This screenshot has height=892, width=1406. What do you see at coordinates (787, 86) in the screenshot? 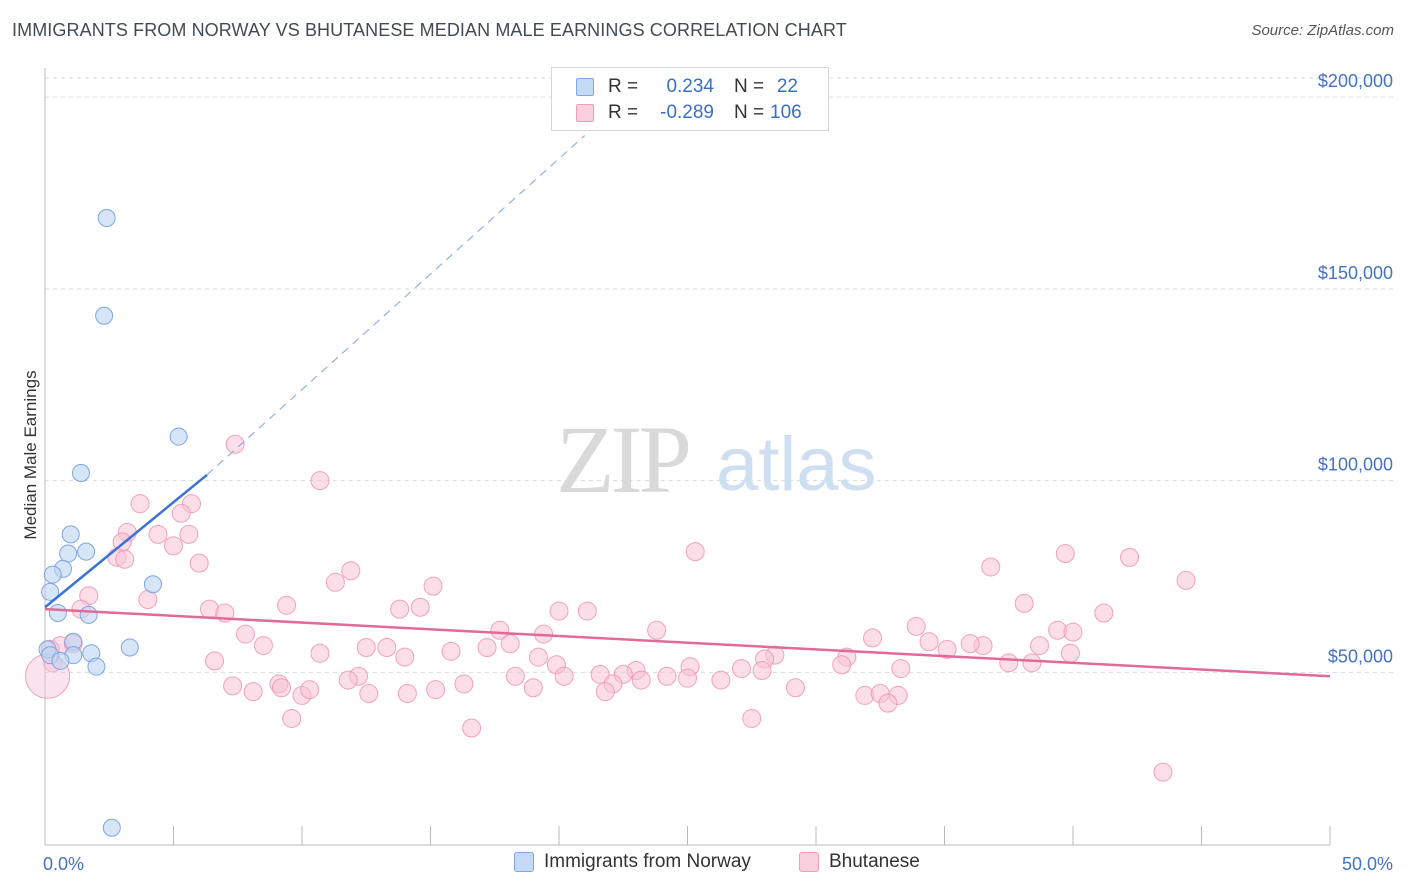
I see `legend-n-value: 22` at bounding box center [787, 86].